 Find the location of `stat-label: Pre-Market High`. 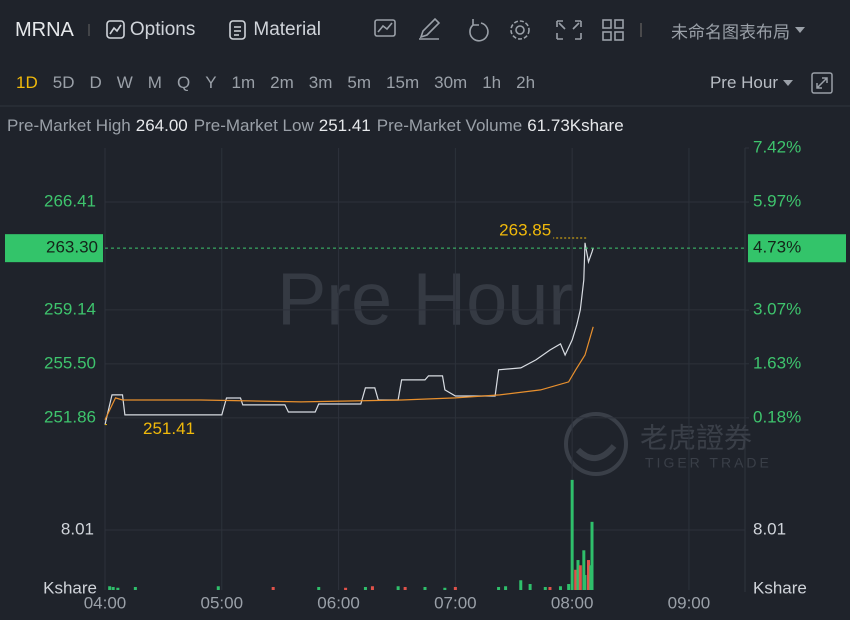

stat-label: Pre-Market High is located at coordinates (69, 125).